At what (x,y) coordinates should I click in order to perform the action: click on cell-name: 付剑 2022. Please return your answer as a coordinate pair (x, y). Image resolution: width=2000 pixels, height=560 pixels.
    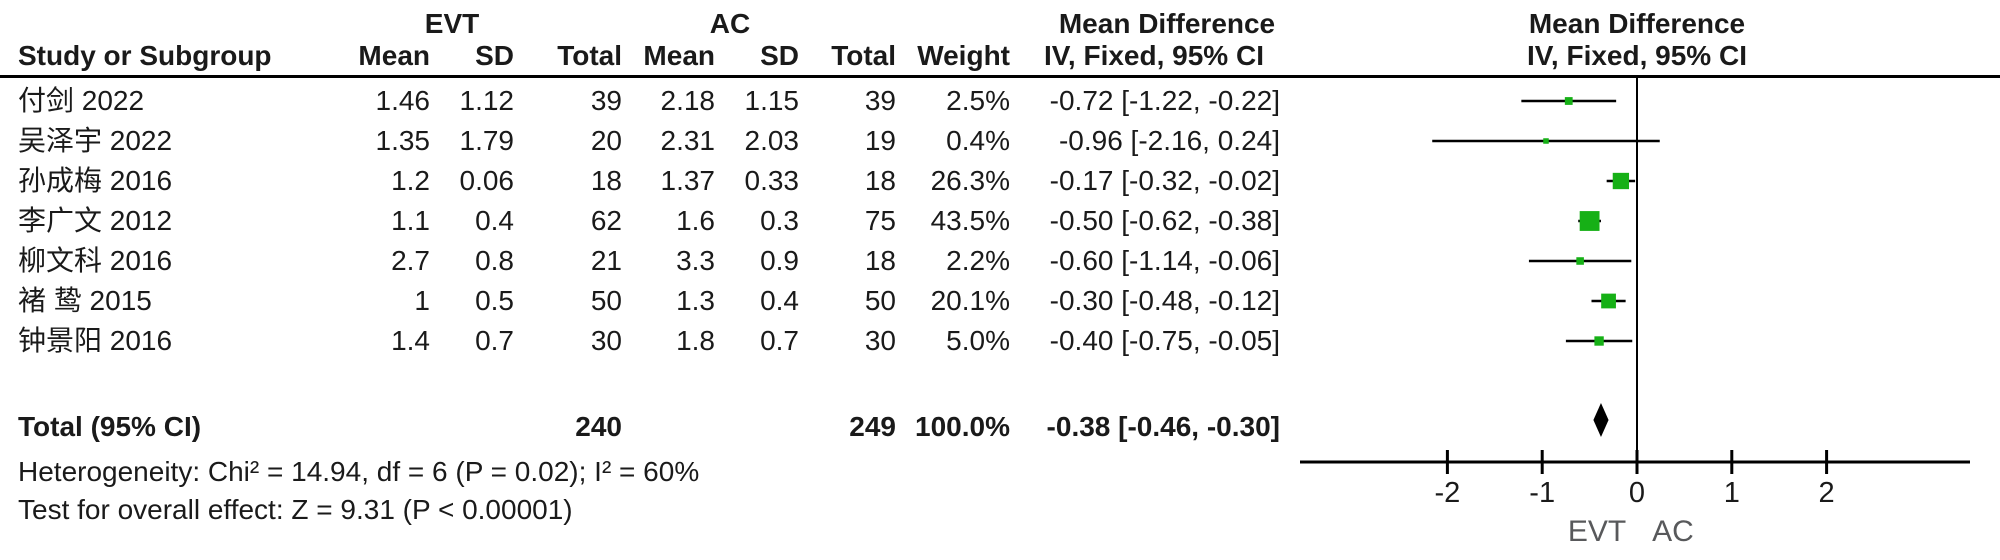
    Looking at the image, I should click on (81, 100).